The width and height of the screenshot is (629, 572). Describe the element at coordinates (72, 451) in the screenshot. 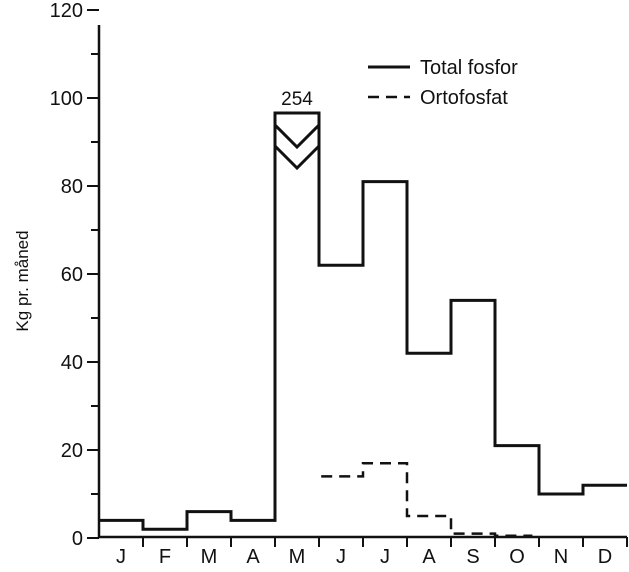

I see `y-tick-label: 20` at that location.